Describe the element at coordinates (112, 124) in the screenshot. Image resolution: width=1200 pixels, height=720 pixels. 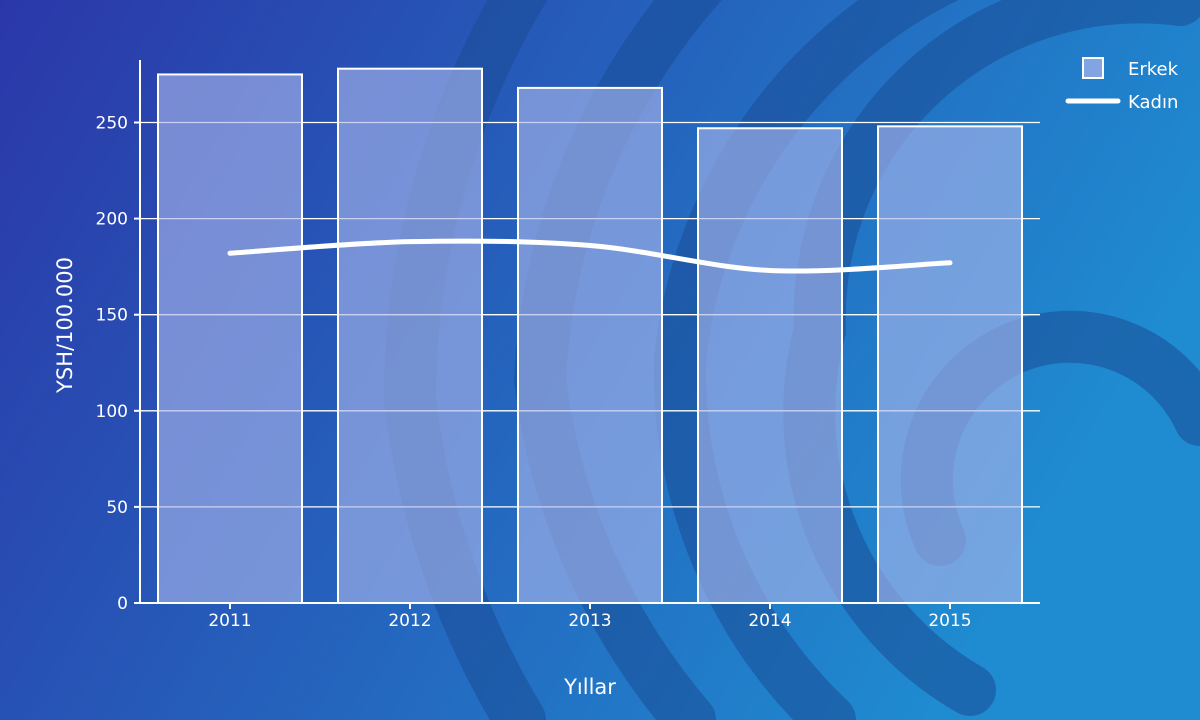
I see `y-tick-label-250: 250` at that location.